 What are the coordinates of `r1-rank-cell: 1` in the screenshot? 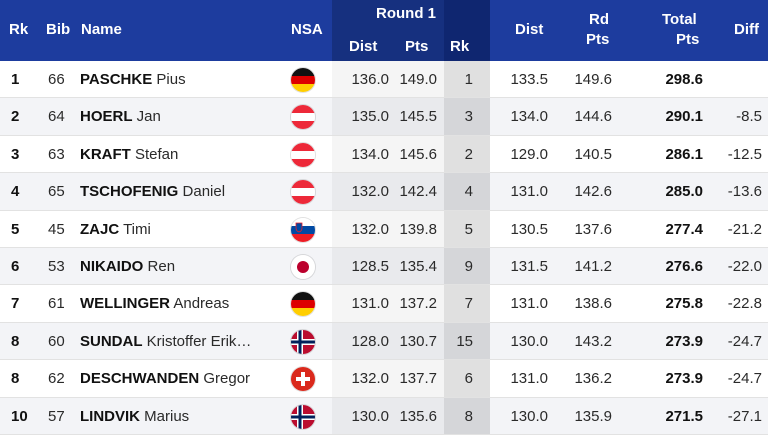 It's located at (468, 79).